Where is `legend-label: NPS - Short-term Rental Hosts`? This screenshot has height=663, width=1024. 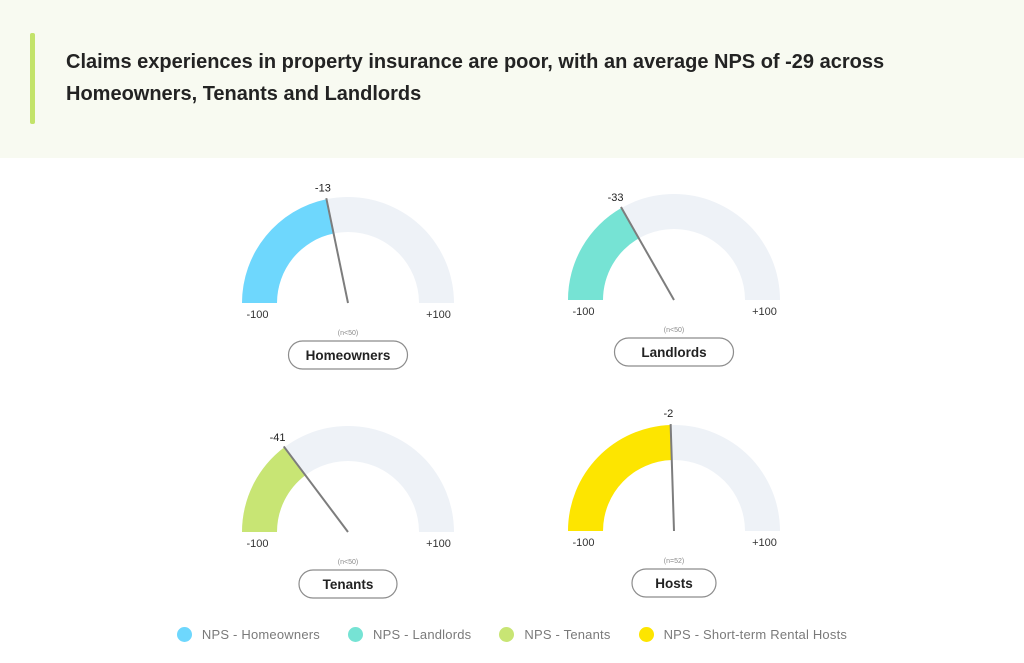 legend-label: NPS - Short-term Rental Hosts is located at coordinates (755, 634).